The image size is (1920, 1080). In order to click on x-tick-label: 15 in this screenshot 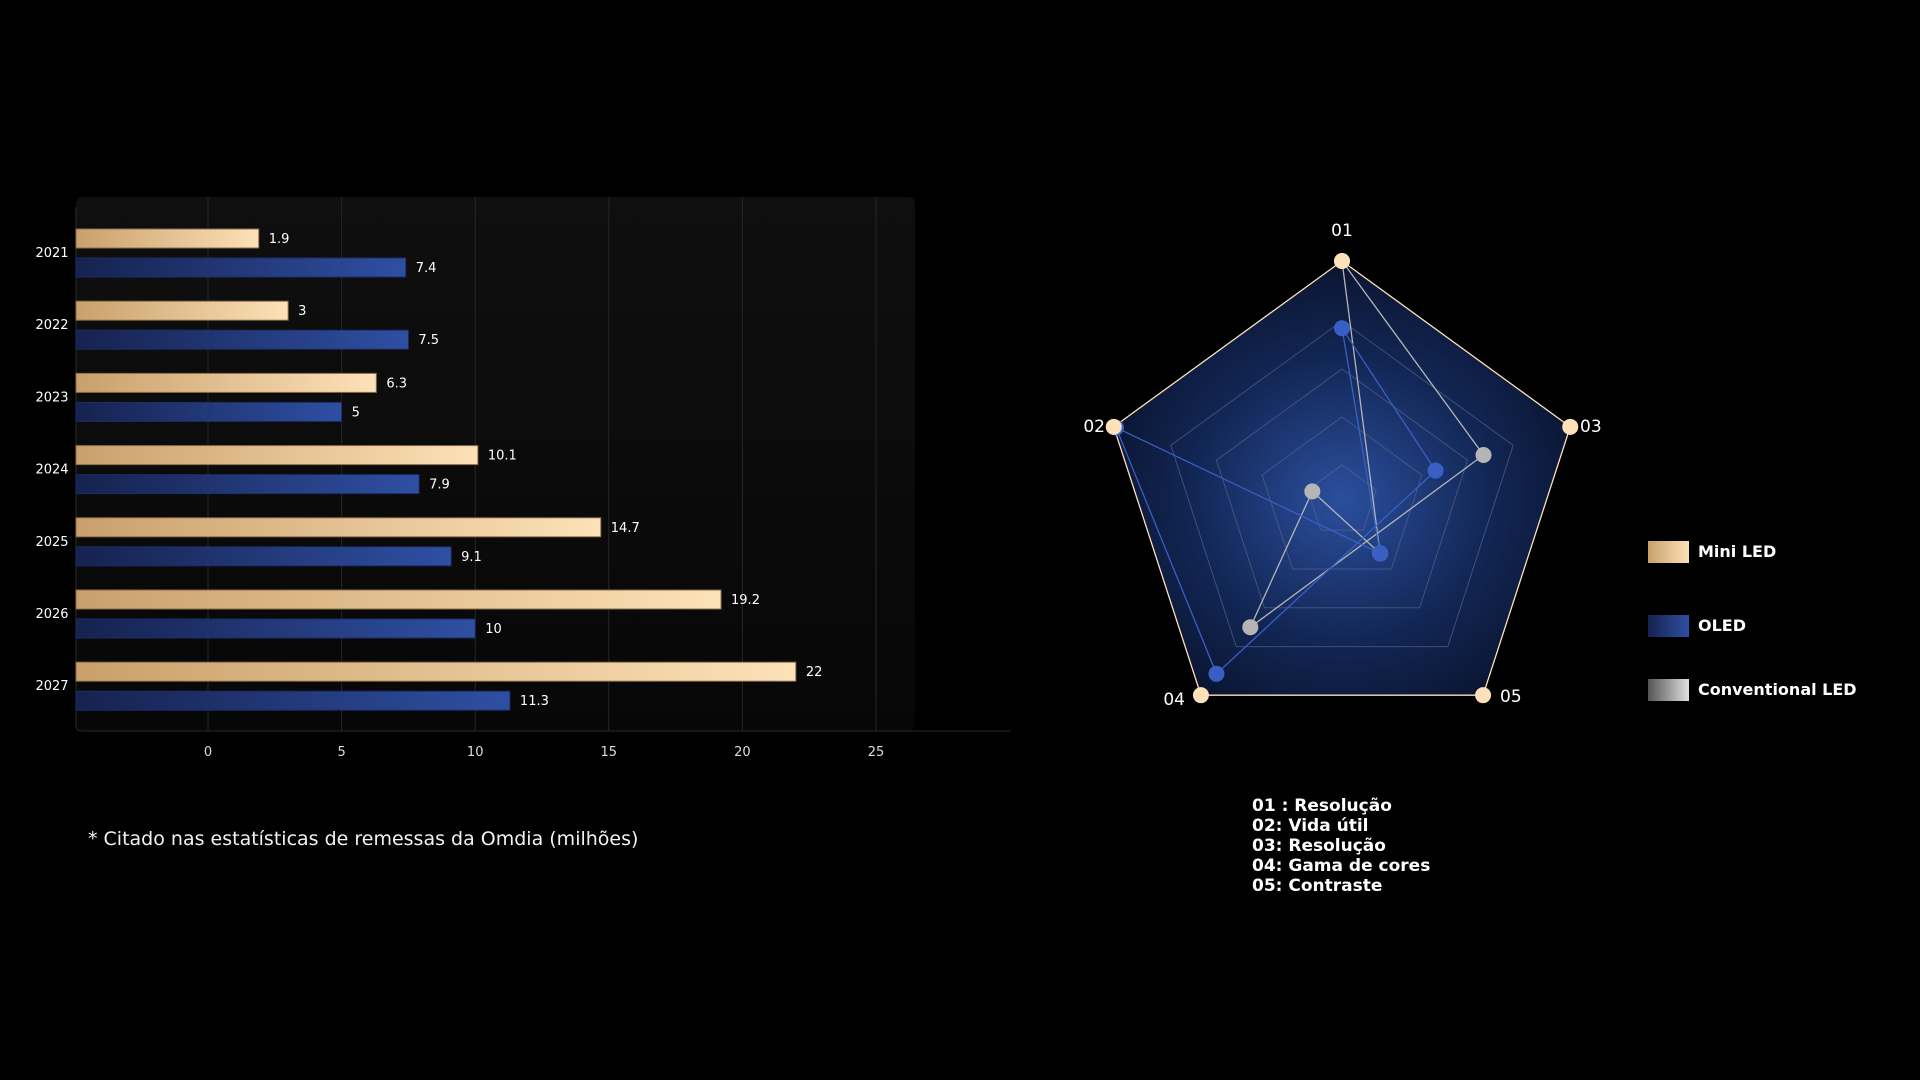, I will do `click(609, 752)`.